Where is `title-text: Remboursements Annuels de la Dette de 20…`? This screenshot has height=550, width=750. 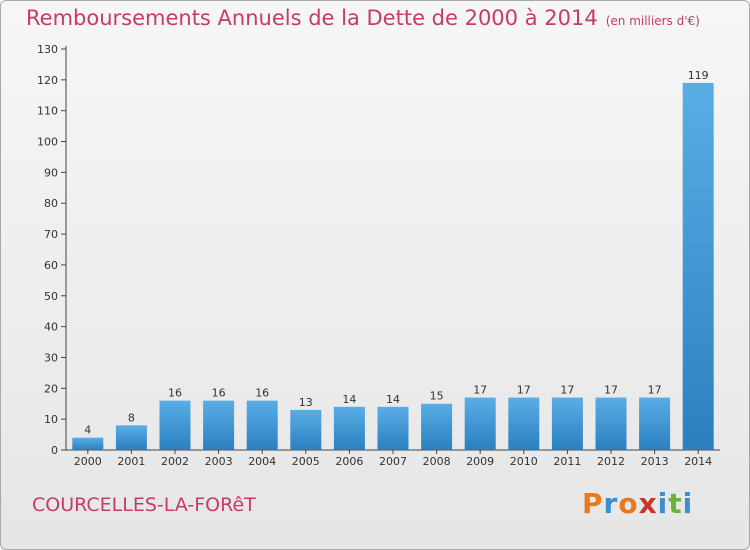
title-text: Remboursements Annuels de la Dette de 20… is located at coordinates (312, 18).